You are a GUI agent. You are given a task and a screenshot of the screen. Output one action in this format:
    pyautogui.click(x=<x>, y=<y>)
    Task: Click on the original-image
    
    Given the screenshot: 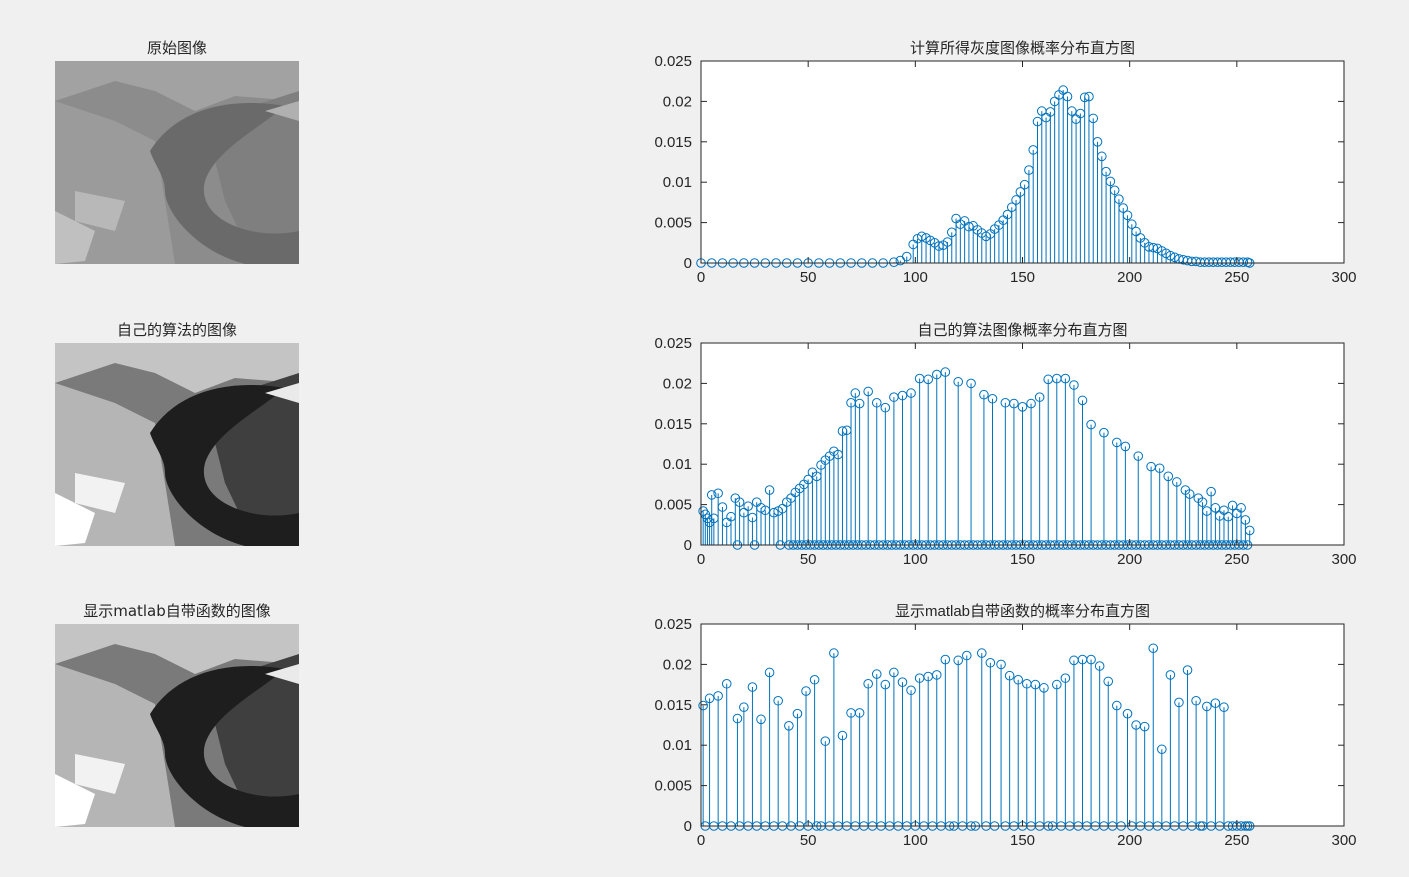 What is the action you would take?
    pyautogui.click(x=177, y=162)
    